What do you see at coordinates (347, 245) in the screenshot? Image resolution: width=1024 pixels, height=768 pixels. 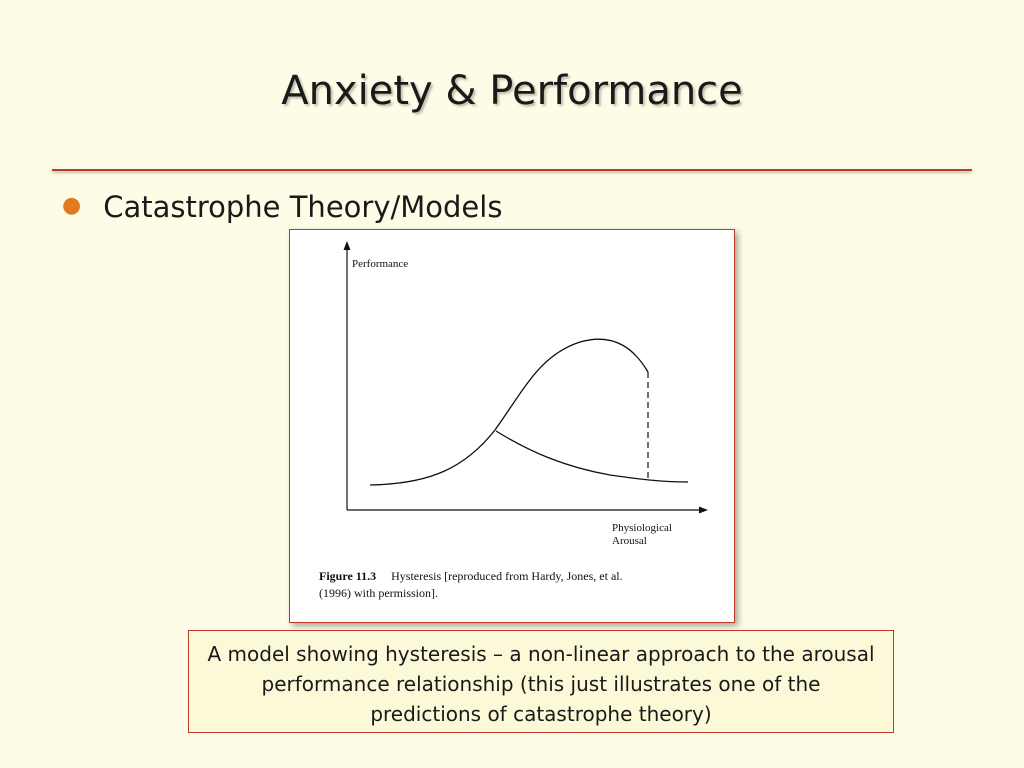 I see `y-axis-arrow` at bounding box center [347, 245].